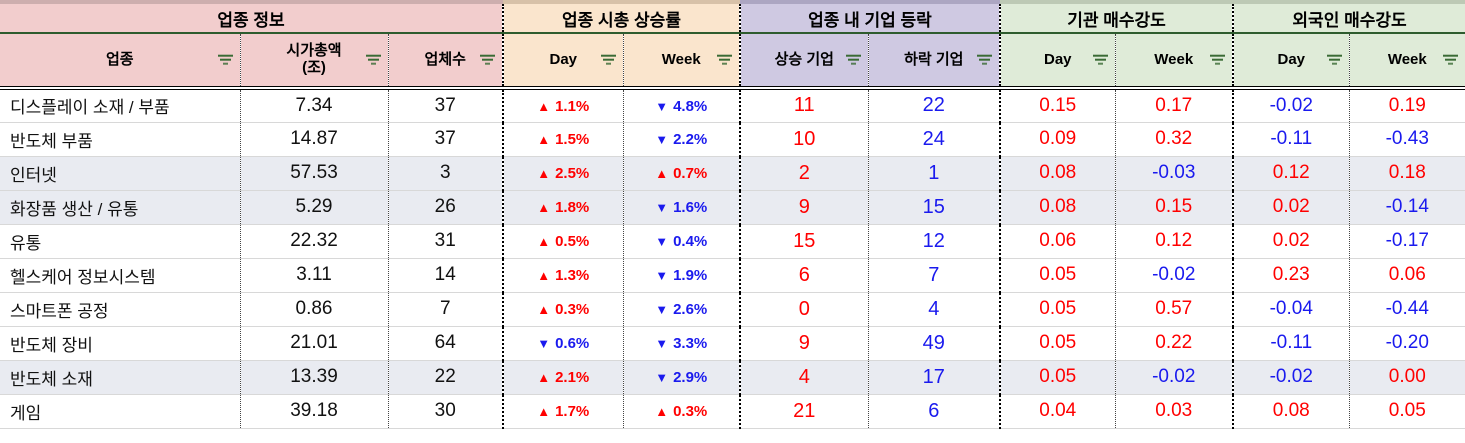 The image size is (1465, 443). What do you see at coordinates (26, 243) in the screenshot?
I see `cell-value: 유통` at bounding box center [26, 243].